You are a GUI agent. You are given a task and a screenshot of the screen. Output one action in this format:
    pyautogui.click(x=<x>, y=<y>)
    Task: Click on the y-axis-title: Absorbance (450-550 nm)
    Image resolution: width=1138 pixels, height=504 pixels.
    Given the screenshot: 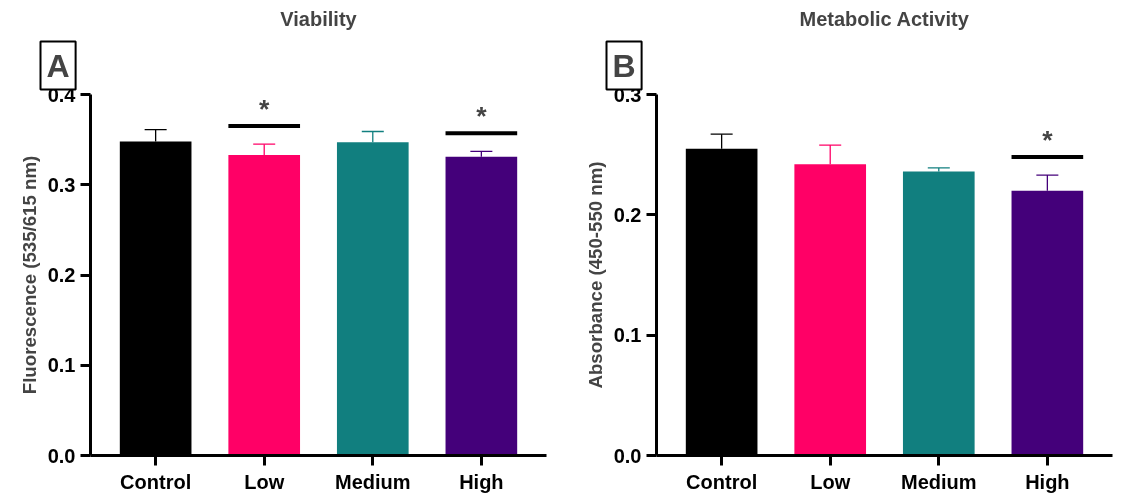 What is the action you would take?
    pyautogui.click(x=595, y=275)
    